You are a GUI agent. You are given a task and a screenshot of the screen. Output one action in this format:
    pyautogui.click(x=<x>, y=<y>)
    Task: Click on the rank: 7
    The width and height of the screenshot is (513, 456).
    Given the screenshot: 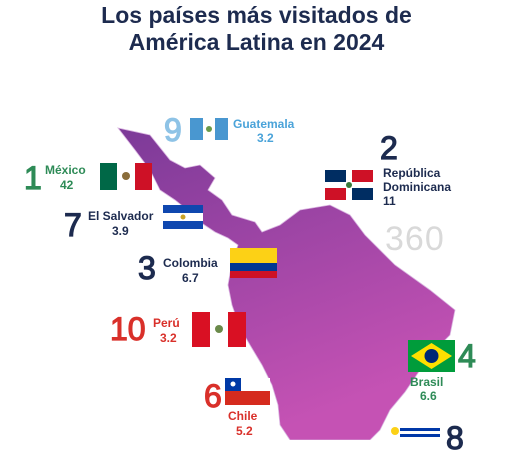 What is the action you would take?
    pyautogui.click(x=72, y=225)
    